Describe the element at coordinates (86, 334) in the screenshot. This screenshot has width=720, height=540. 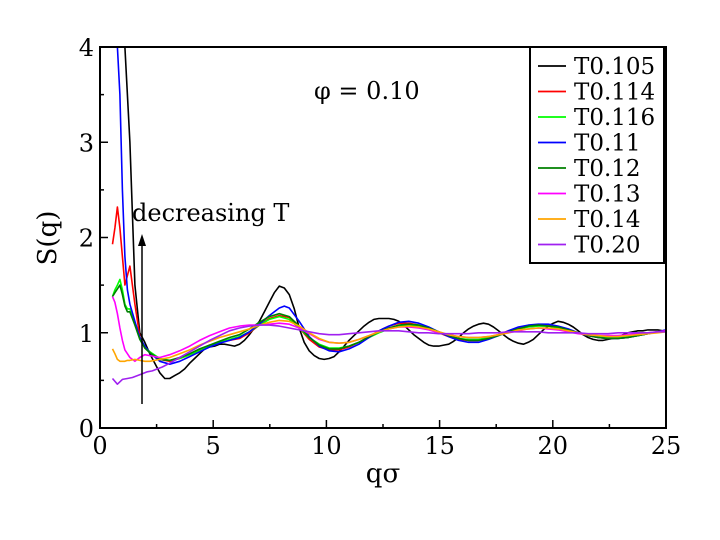
I see `y-tick-label: 1` at that location.